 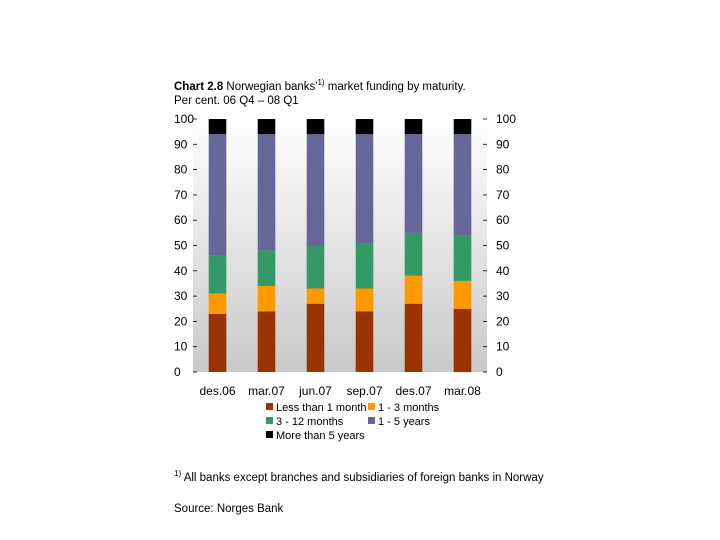 I want to click on bar-segment-mar.07-s0, so click(x=266, y=341).